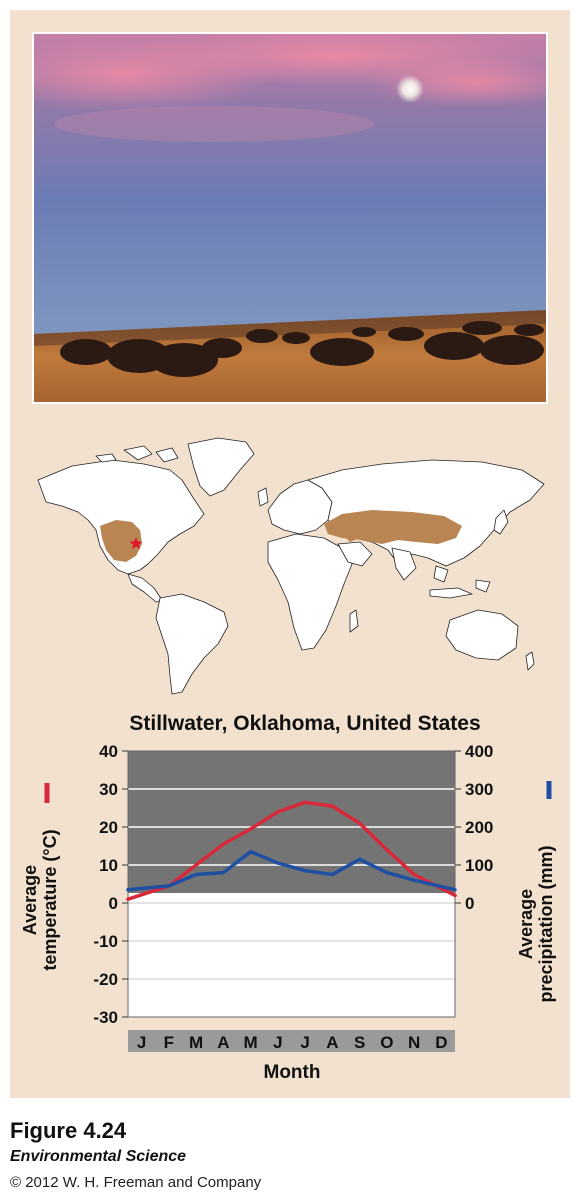  What do you see at coordinates (469, 903) in the screenshot?
I see `y-tick-label-right: 0` at bounding box center [469, 903].